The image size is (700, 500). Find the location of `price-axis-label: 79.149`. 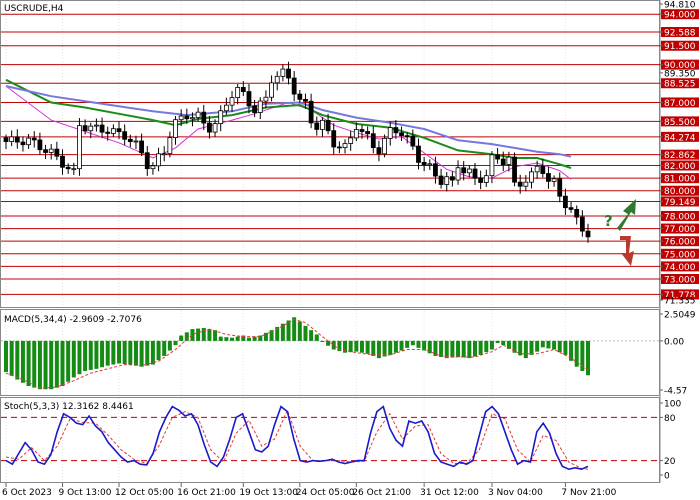

price-axis-label: 79.149 is located at coordinates (680, 203).